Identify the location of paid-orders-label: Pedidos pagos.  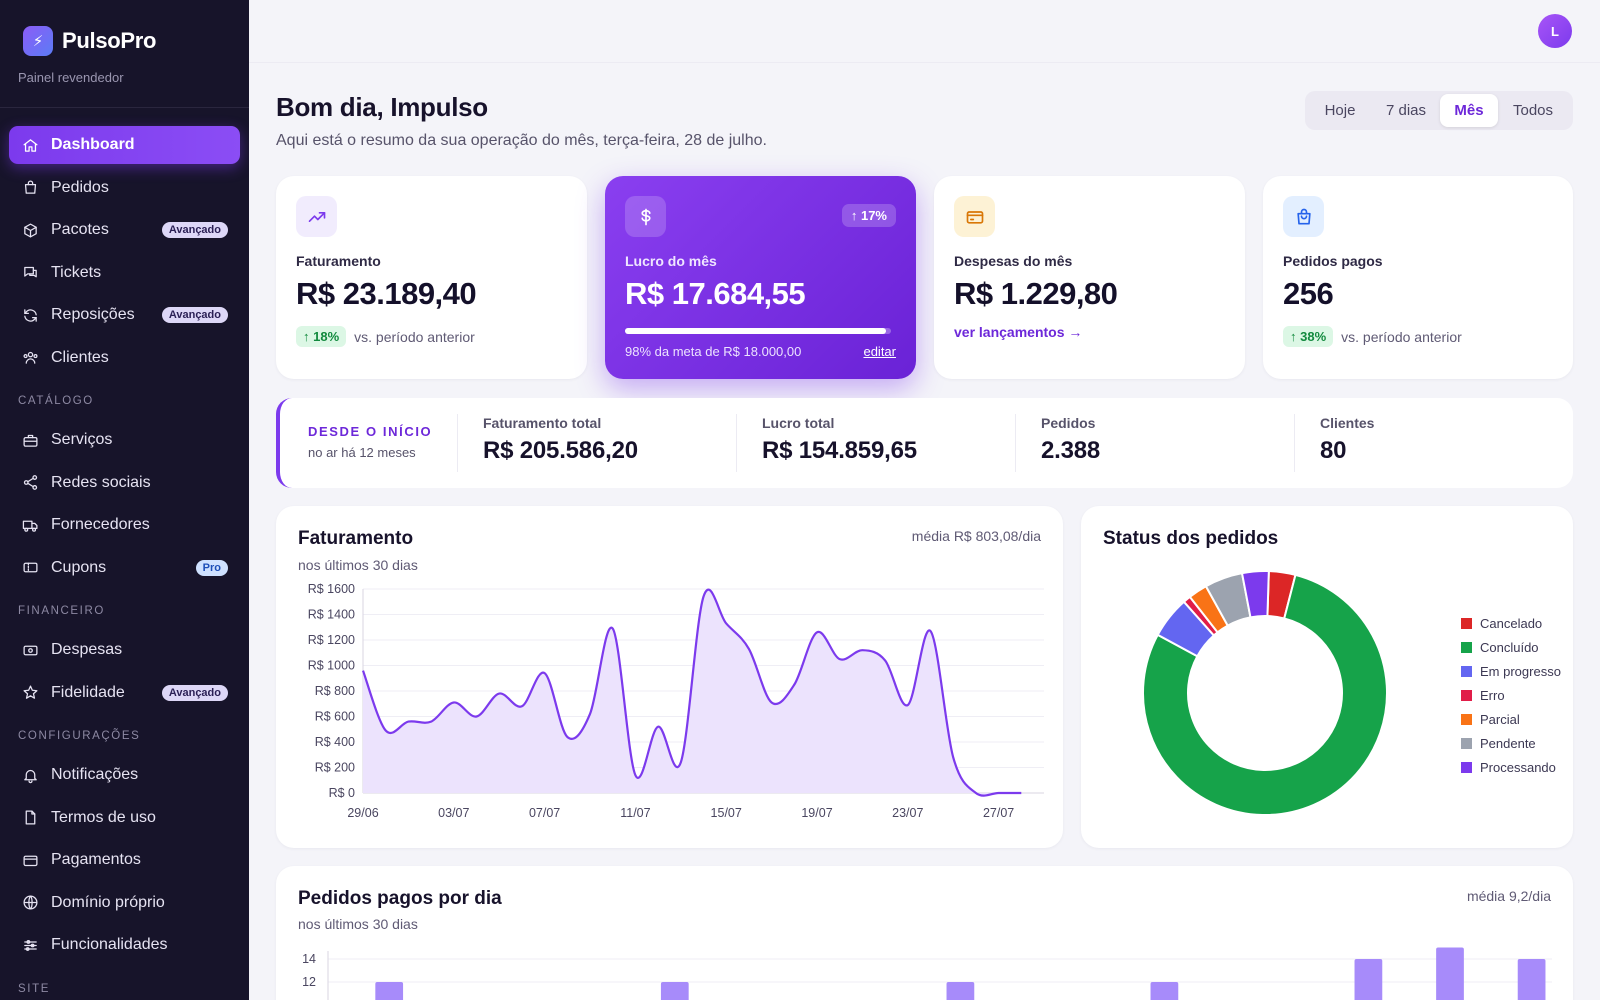
(1333, 261).